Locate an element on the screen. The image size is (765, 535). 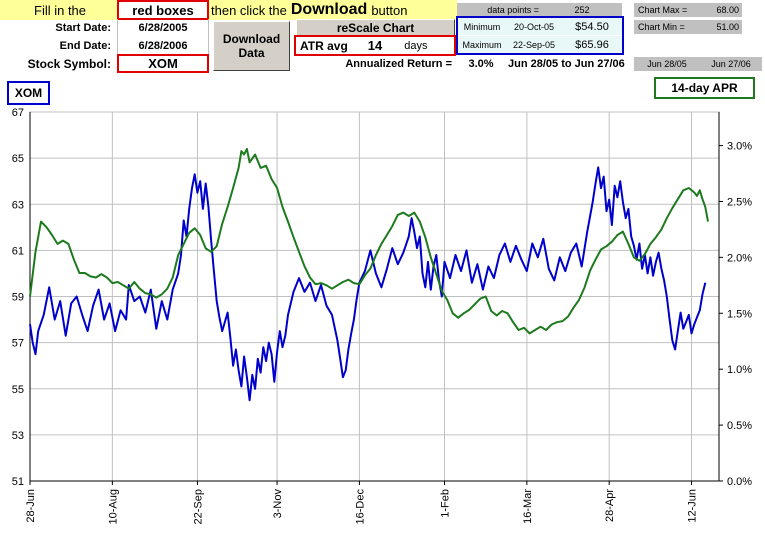
y-right-tick-label: 2.5% is located at coordinates (739, 202).